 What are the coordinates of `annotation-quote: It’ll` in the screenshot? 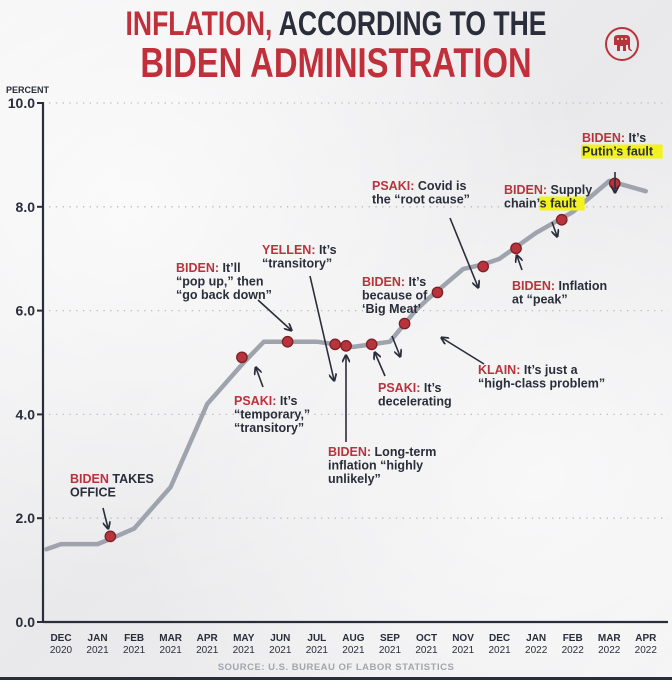 It's located at (230, 268).